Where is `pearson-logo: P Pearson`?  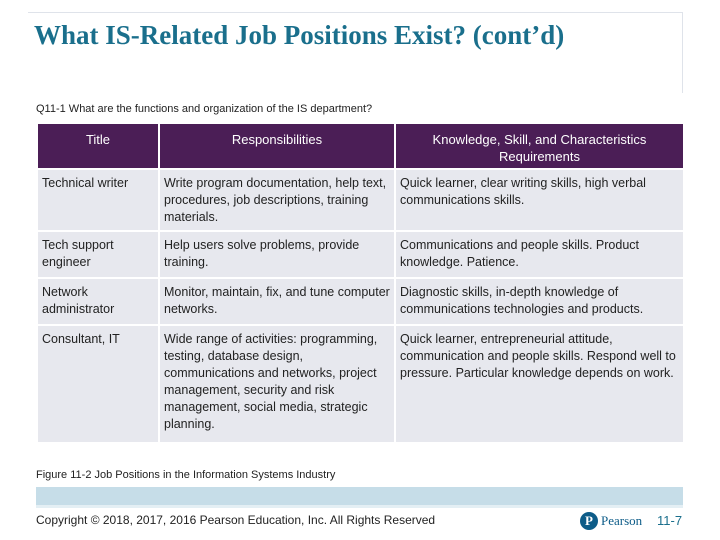 pearson-logo: P Pearson is located at coordinates (611, 521).